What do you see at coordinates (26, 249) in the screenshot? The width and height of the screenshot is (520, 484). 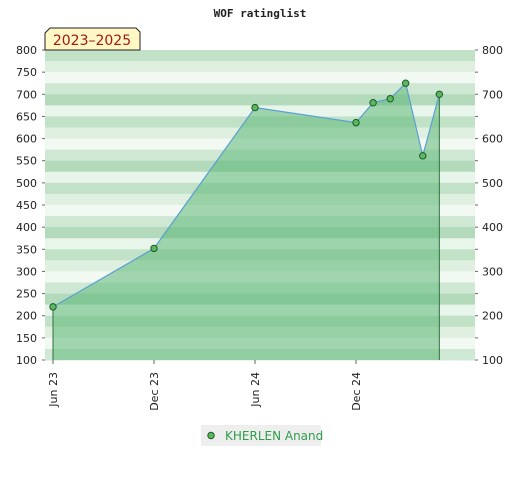 I see `y-tick-label: 350` at bounding box center [26, 249].